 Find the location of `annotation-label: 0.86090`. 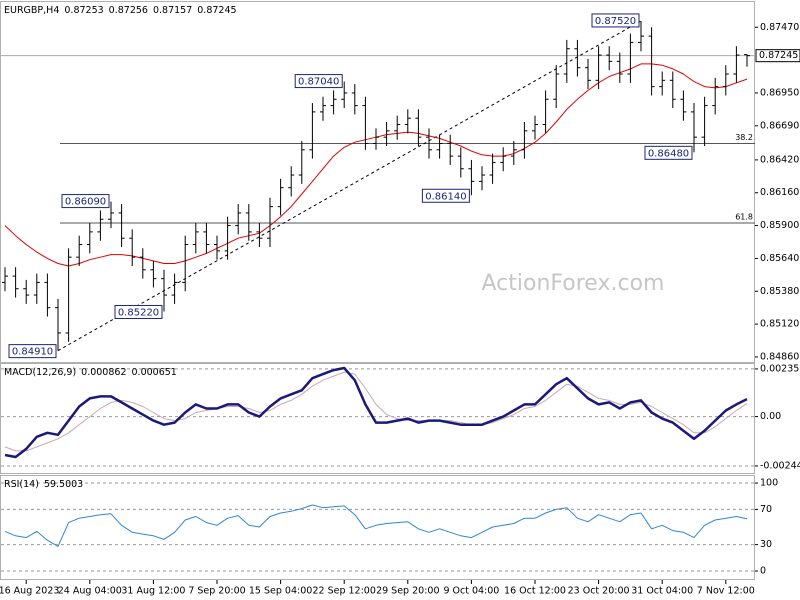

annotation-label: 0.86090 is located at coordinates (85, 202).